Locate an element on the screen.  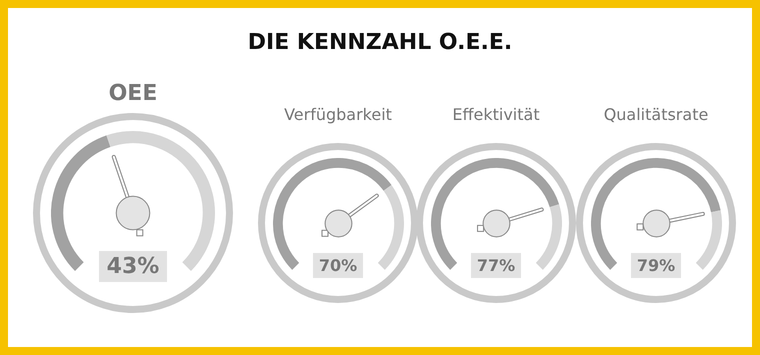
data-label: 79% is located at coordinates (656, 265).